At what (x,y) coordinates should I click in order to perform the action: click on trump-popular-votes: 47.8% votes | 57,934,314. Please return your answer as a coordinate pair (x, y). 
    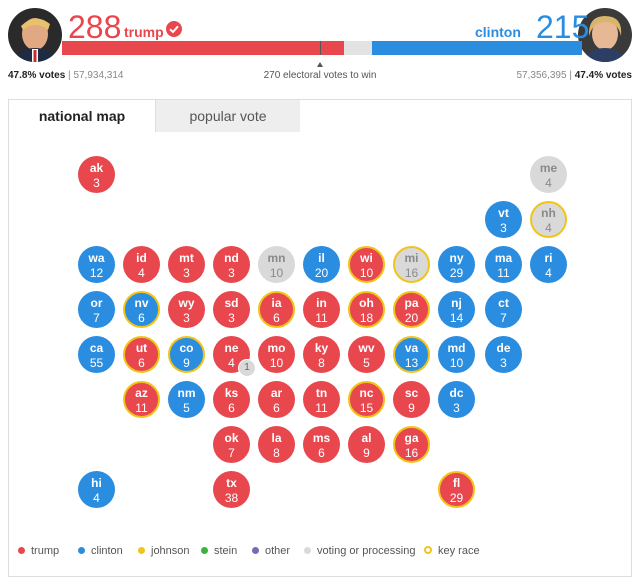
    Looking at the image, I should click on (66, 75).